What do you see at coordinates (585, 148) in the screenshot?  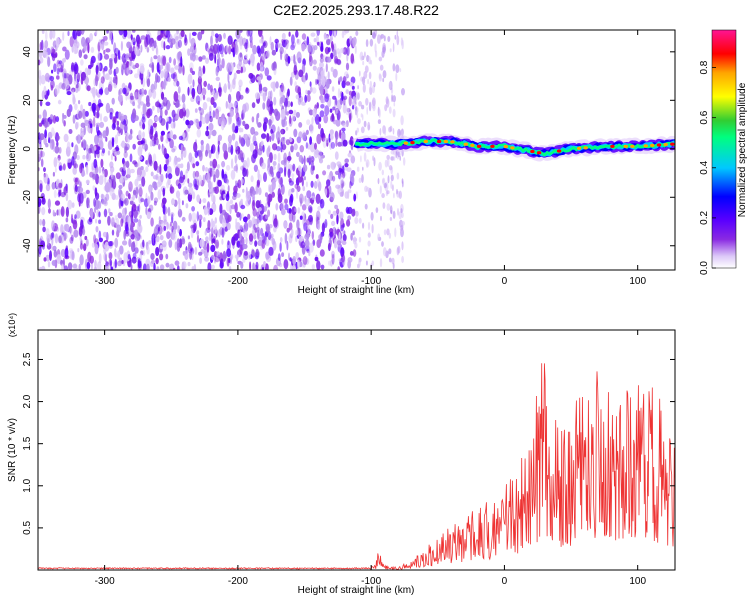 I see `signal-peak` at bounding box center [585, 148].